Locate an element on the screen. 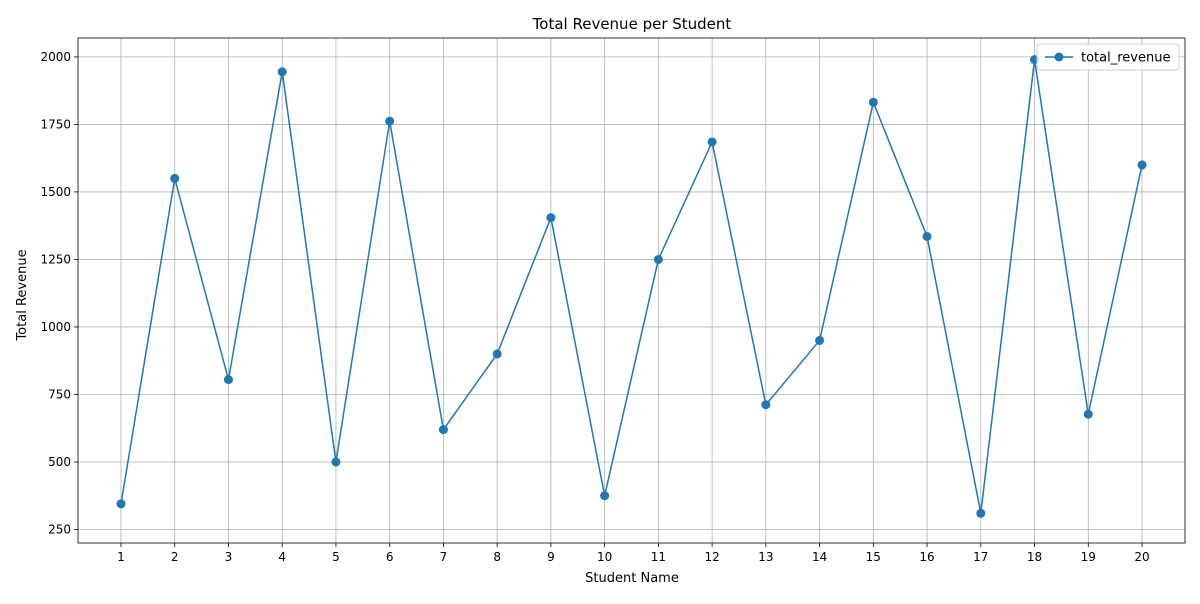  x-tick-label: 5 is located at coordinates (336, 557).